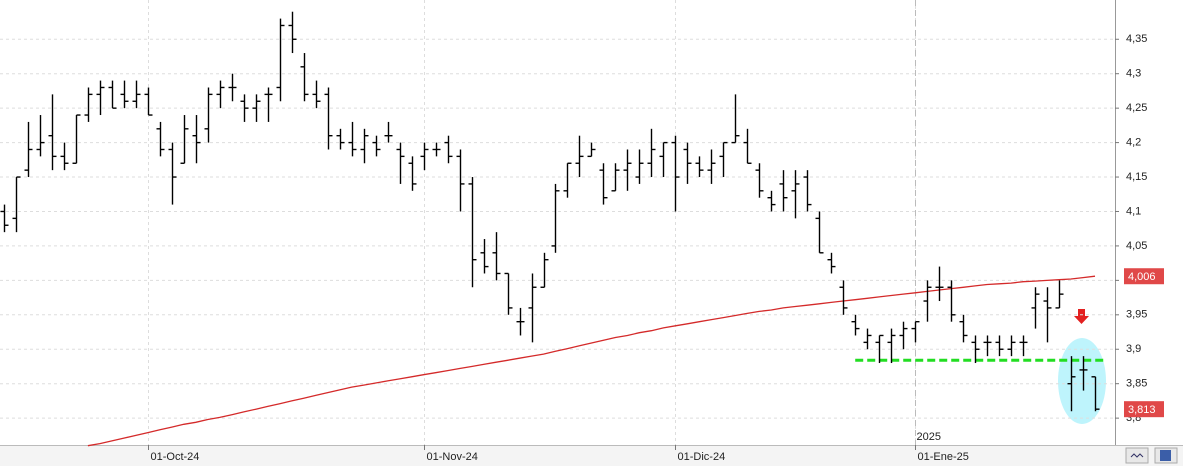 This screenshot has width=1183, height=471. I want to click on down-arrow, so click(1081, 316).